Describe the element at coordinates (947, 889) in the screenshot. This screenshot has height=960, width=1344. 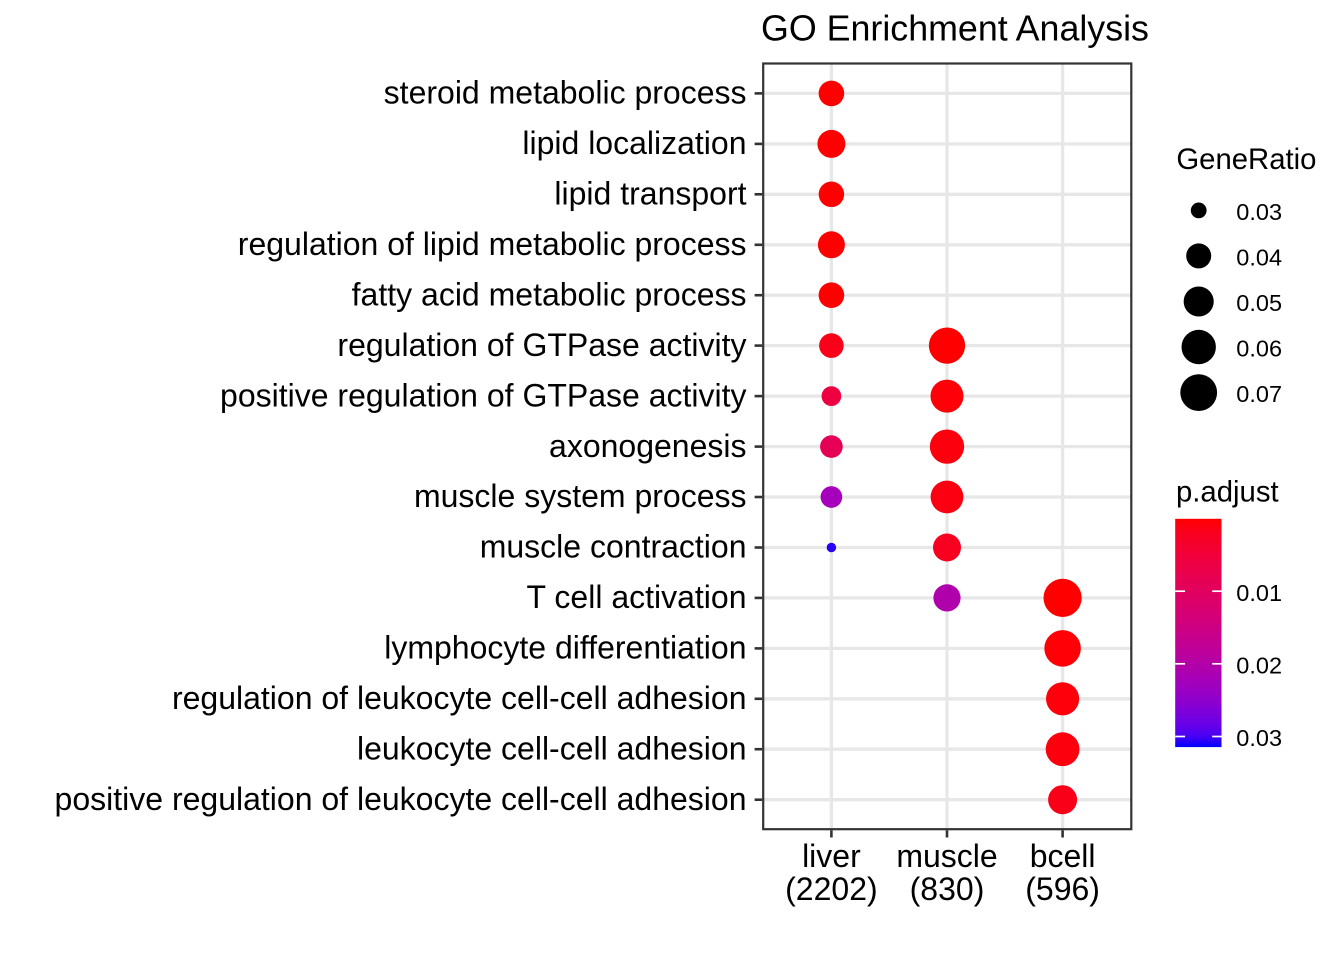
I see `svg-text: (830)` at that location.